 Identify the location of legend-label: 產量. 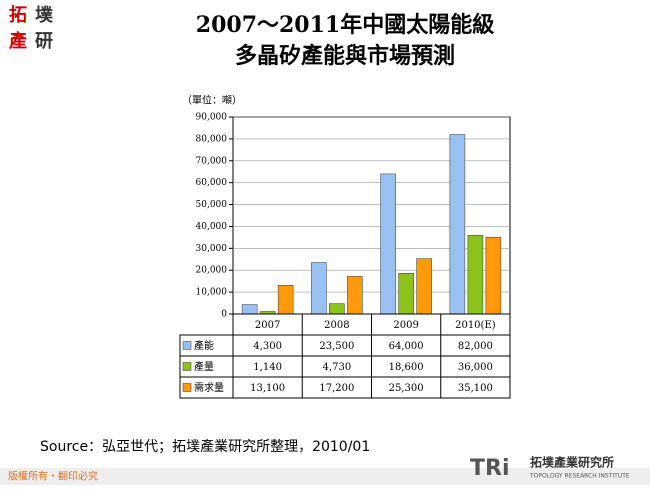
(204, 366).